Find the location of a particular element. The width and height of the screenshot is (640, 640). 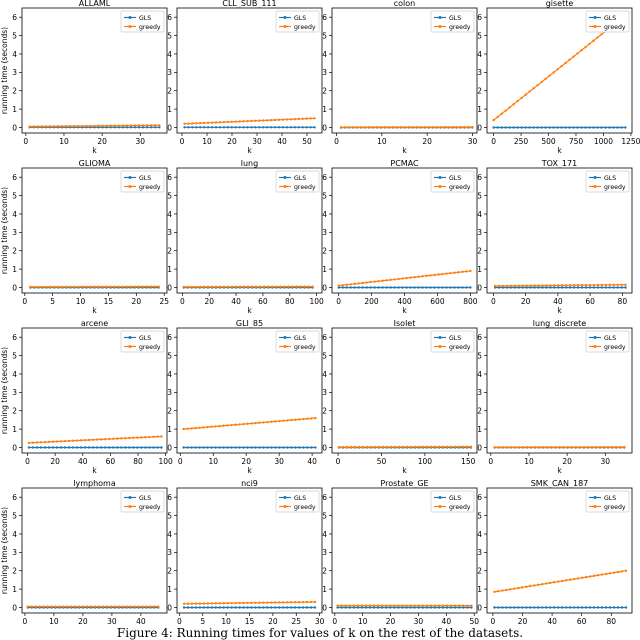

y-tick-label: 5 is located at coordinates (324, 515).